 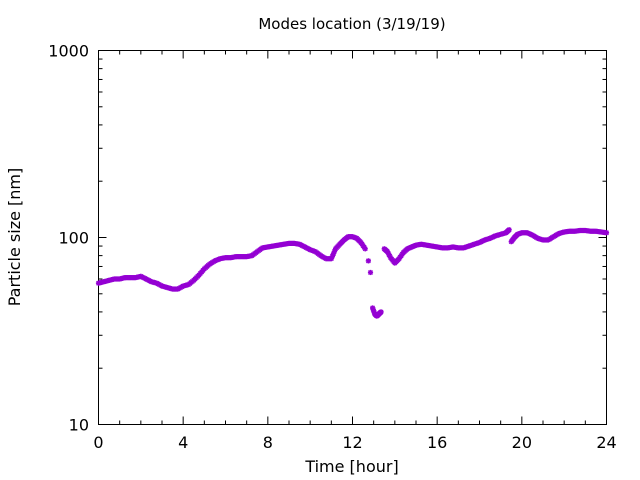 What do you see at coordinates (14, 237) in the screenshot?
I see `y-axis-label: Particle size [nm]` at bounding box center [14, 237].